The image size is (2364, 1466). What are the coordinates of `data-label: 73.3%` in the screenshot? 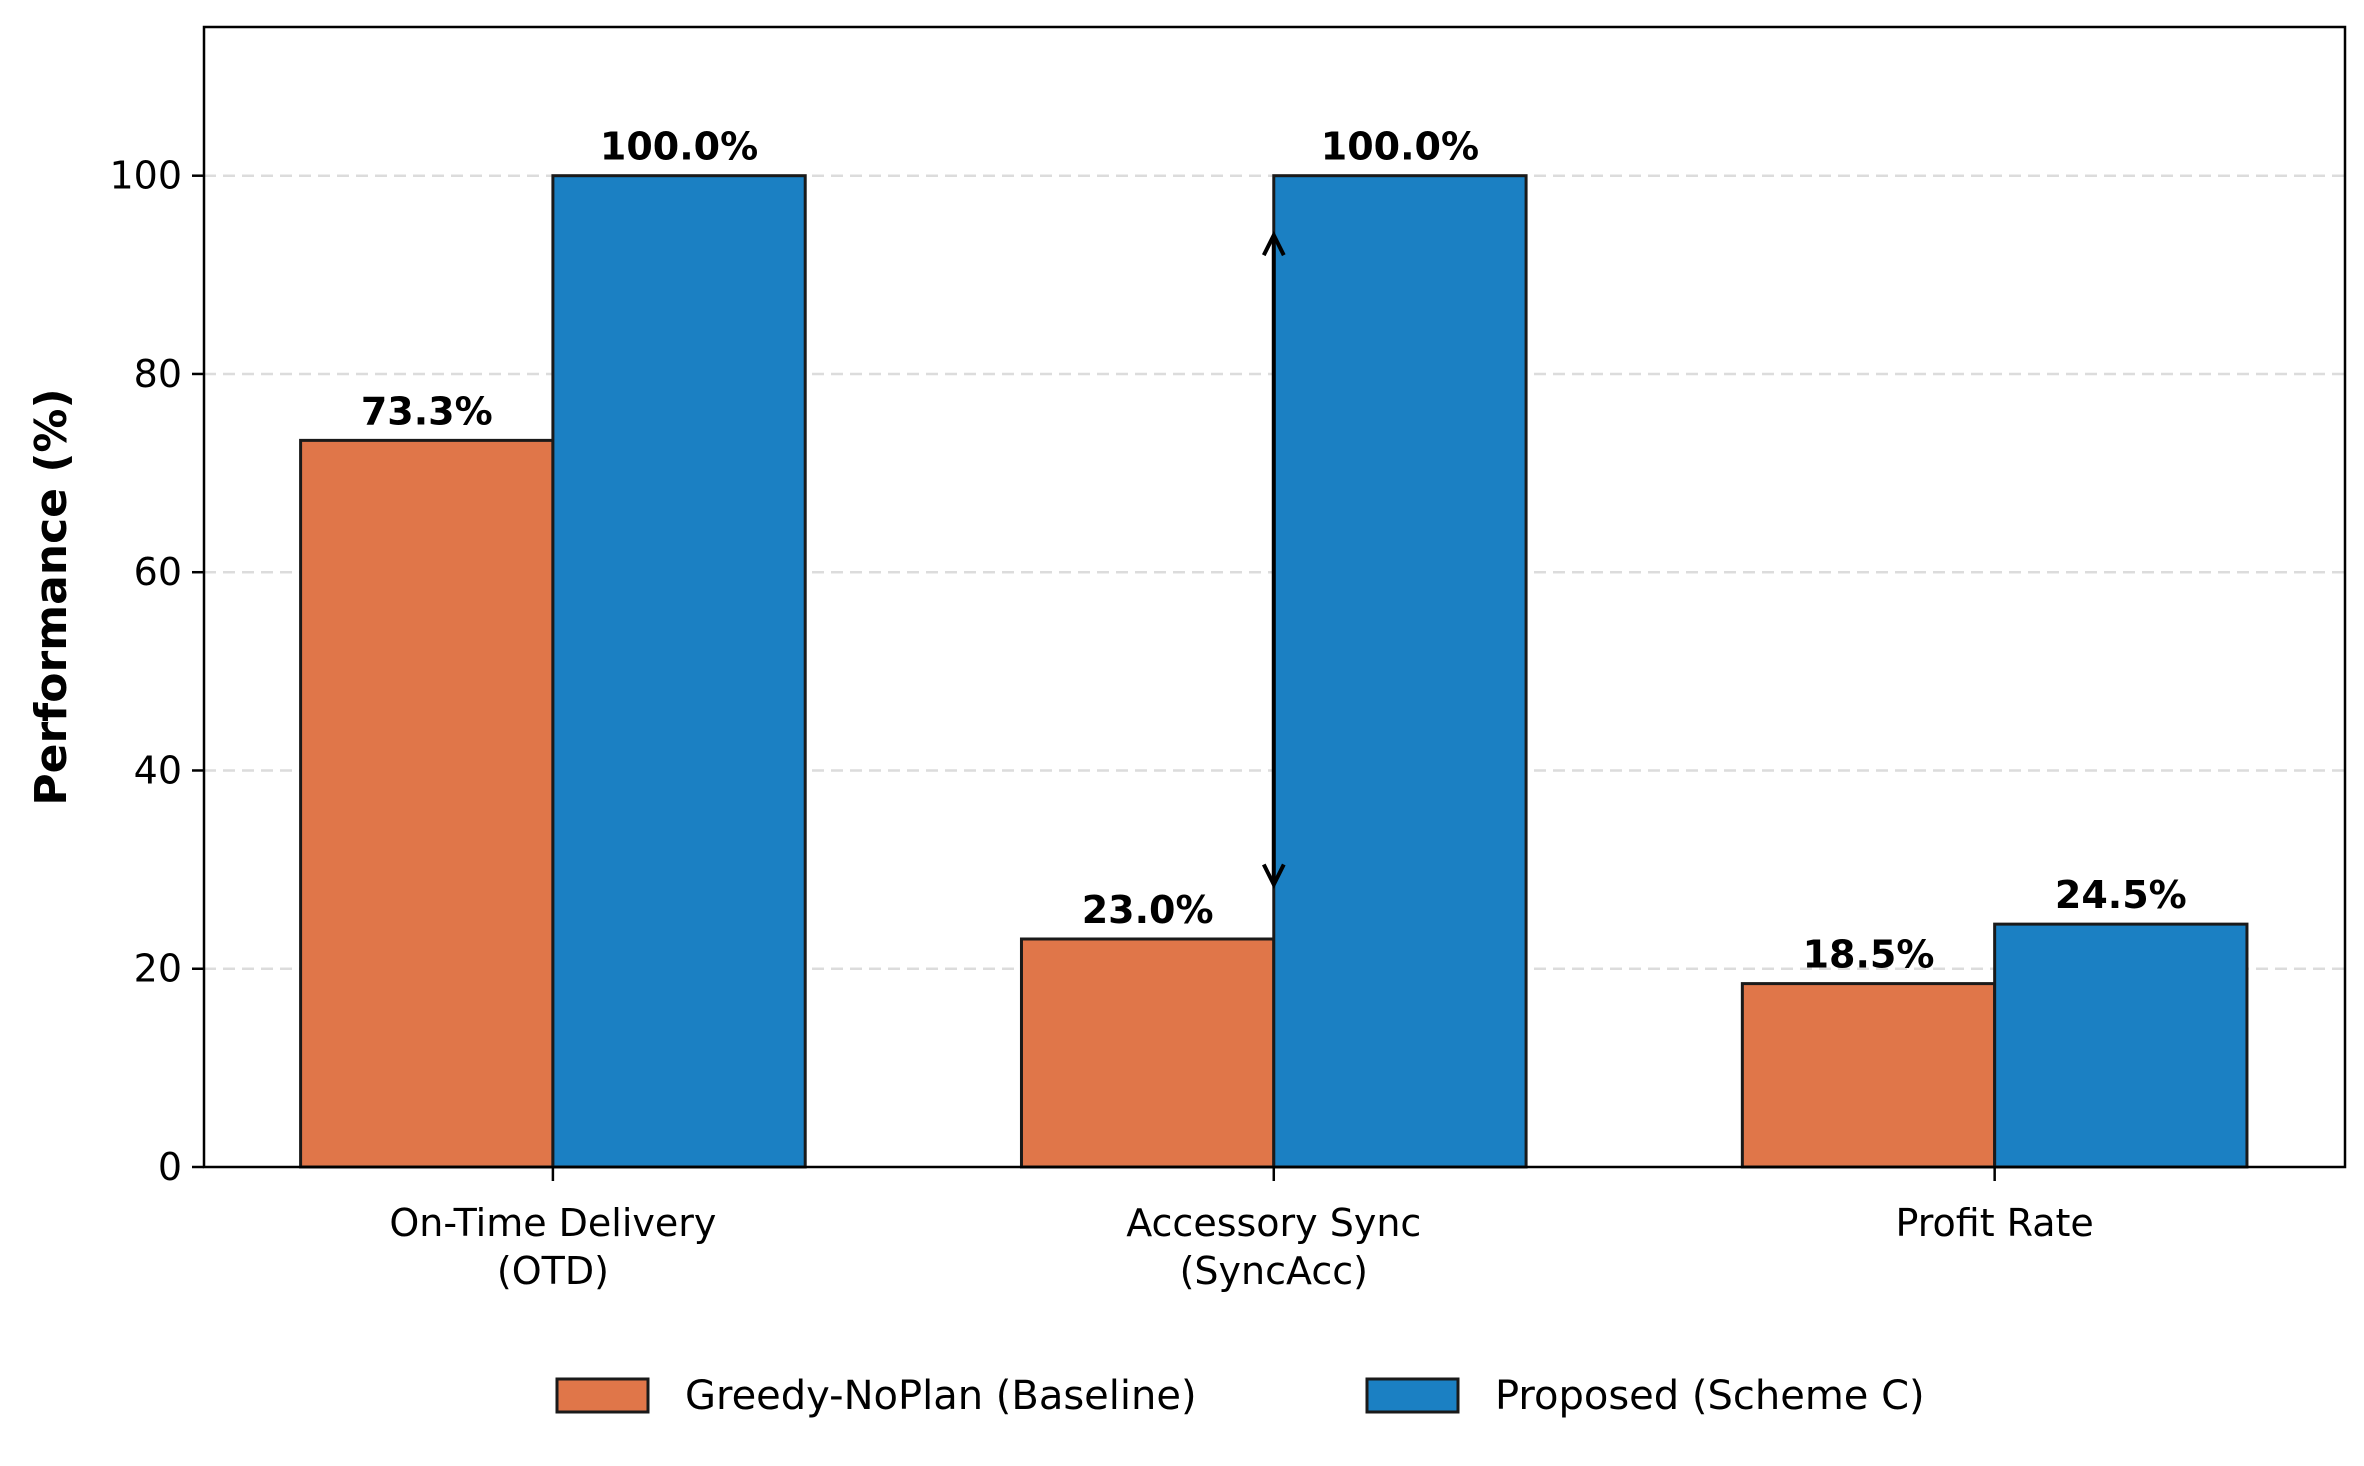 It's located at (427, 411).